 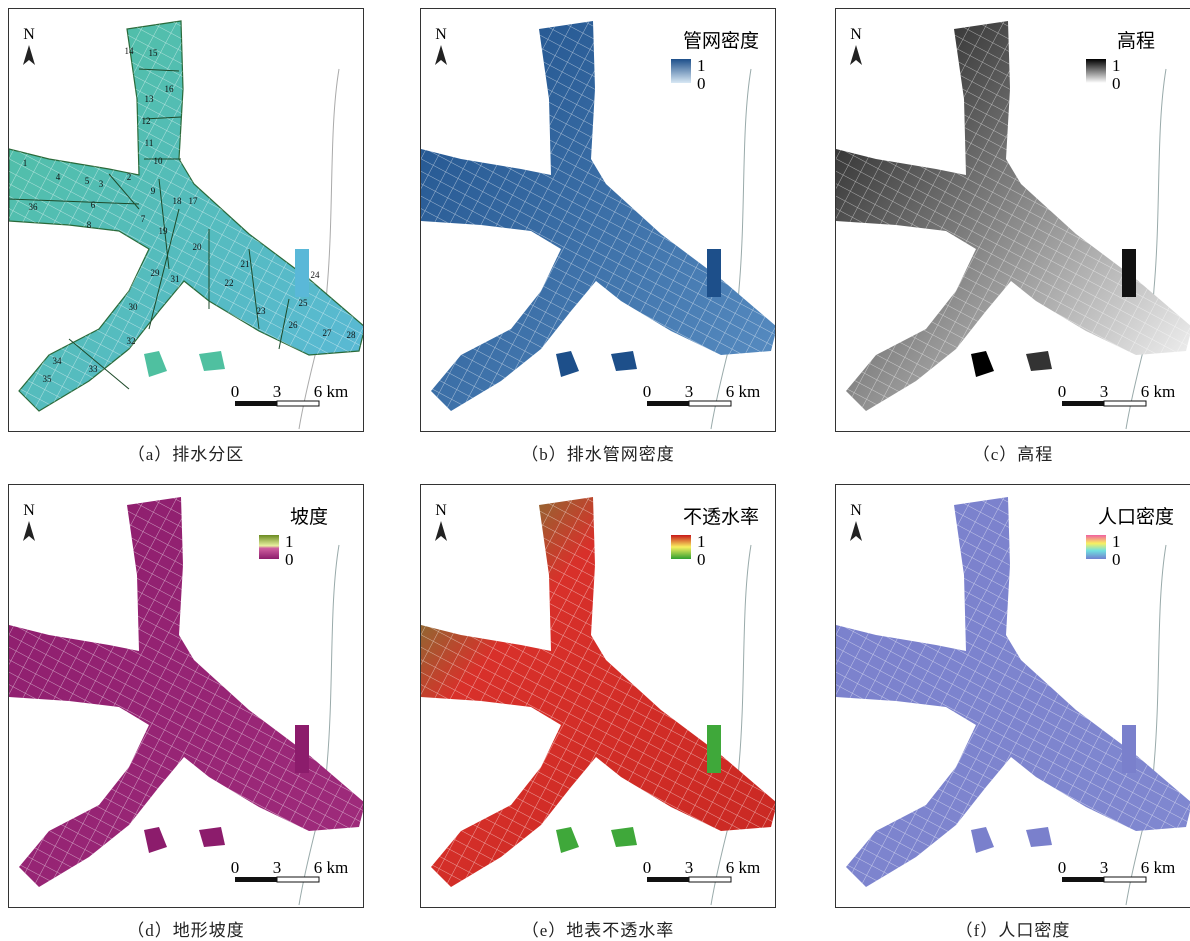 I want to click on zone-label: 32, so click(x=131, y=341).